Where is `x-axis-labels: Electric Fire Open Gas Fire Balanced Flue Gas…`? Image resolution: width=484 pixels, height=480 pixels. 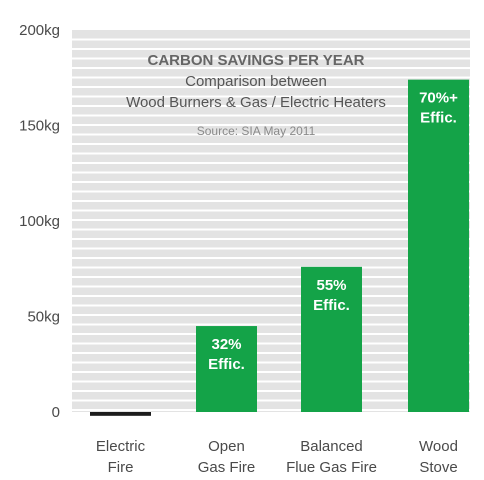
x-axis-labels: Electric Fire Open Gas Fire Balanced Flue Gas… is located at coordinates (277, 457).